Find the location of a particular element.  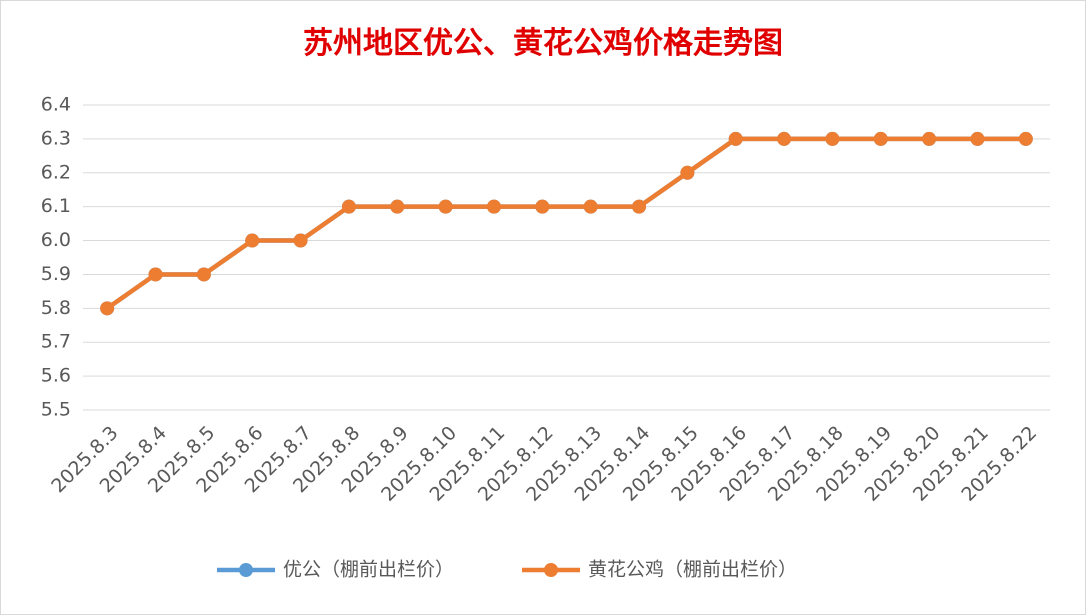

y-tick-label: 5.7 is located at coordinates (56, 342).